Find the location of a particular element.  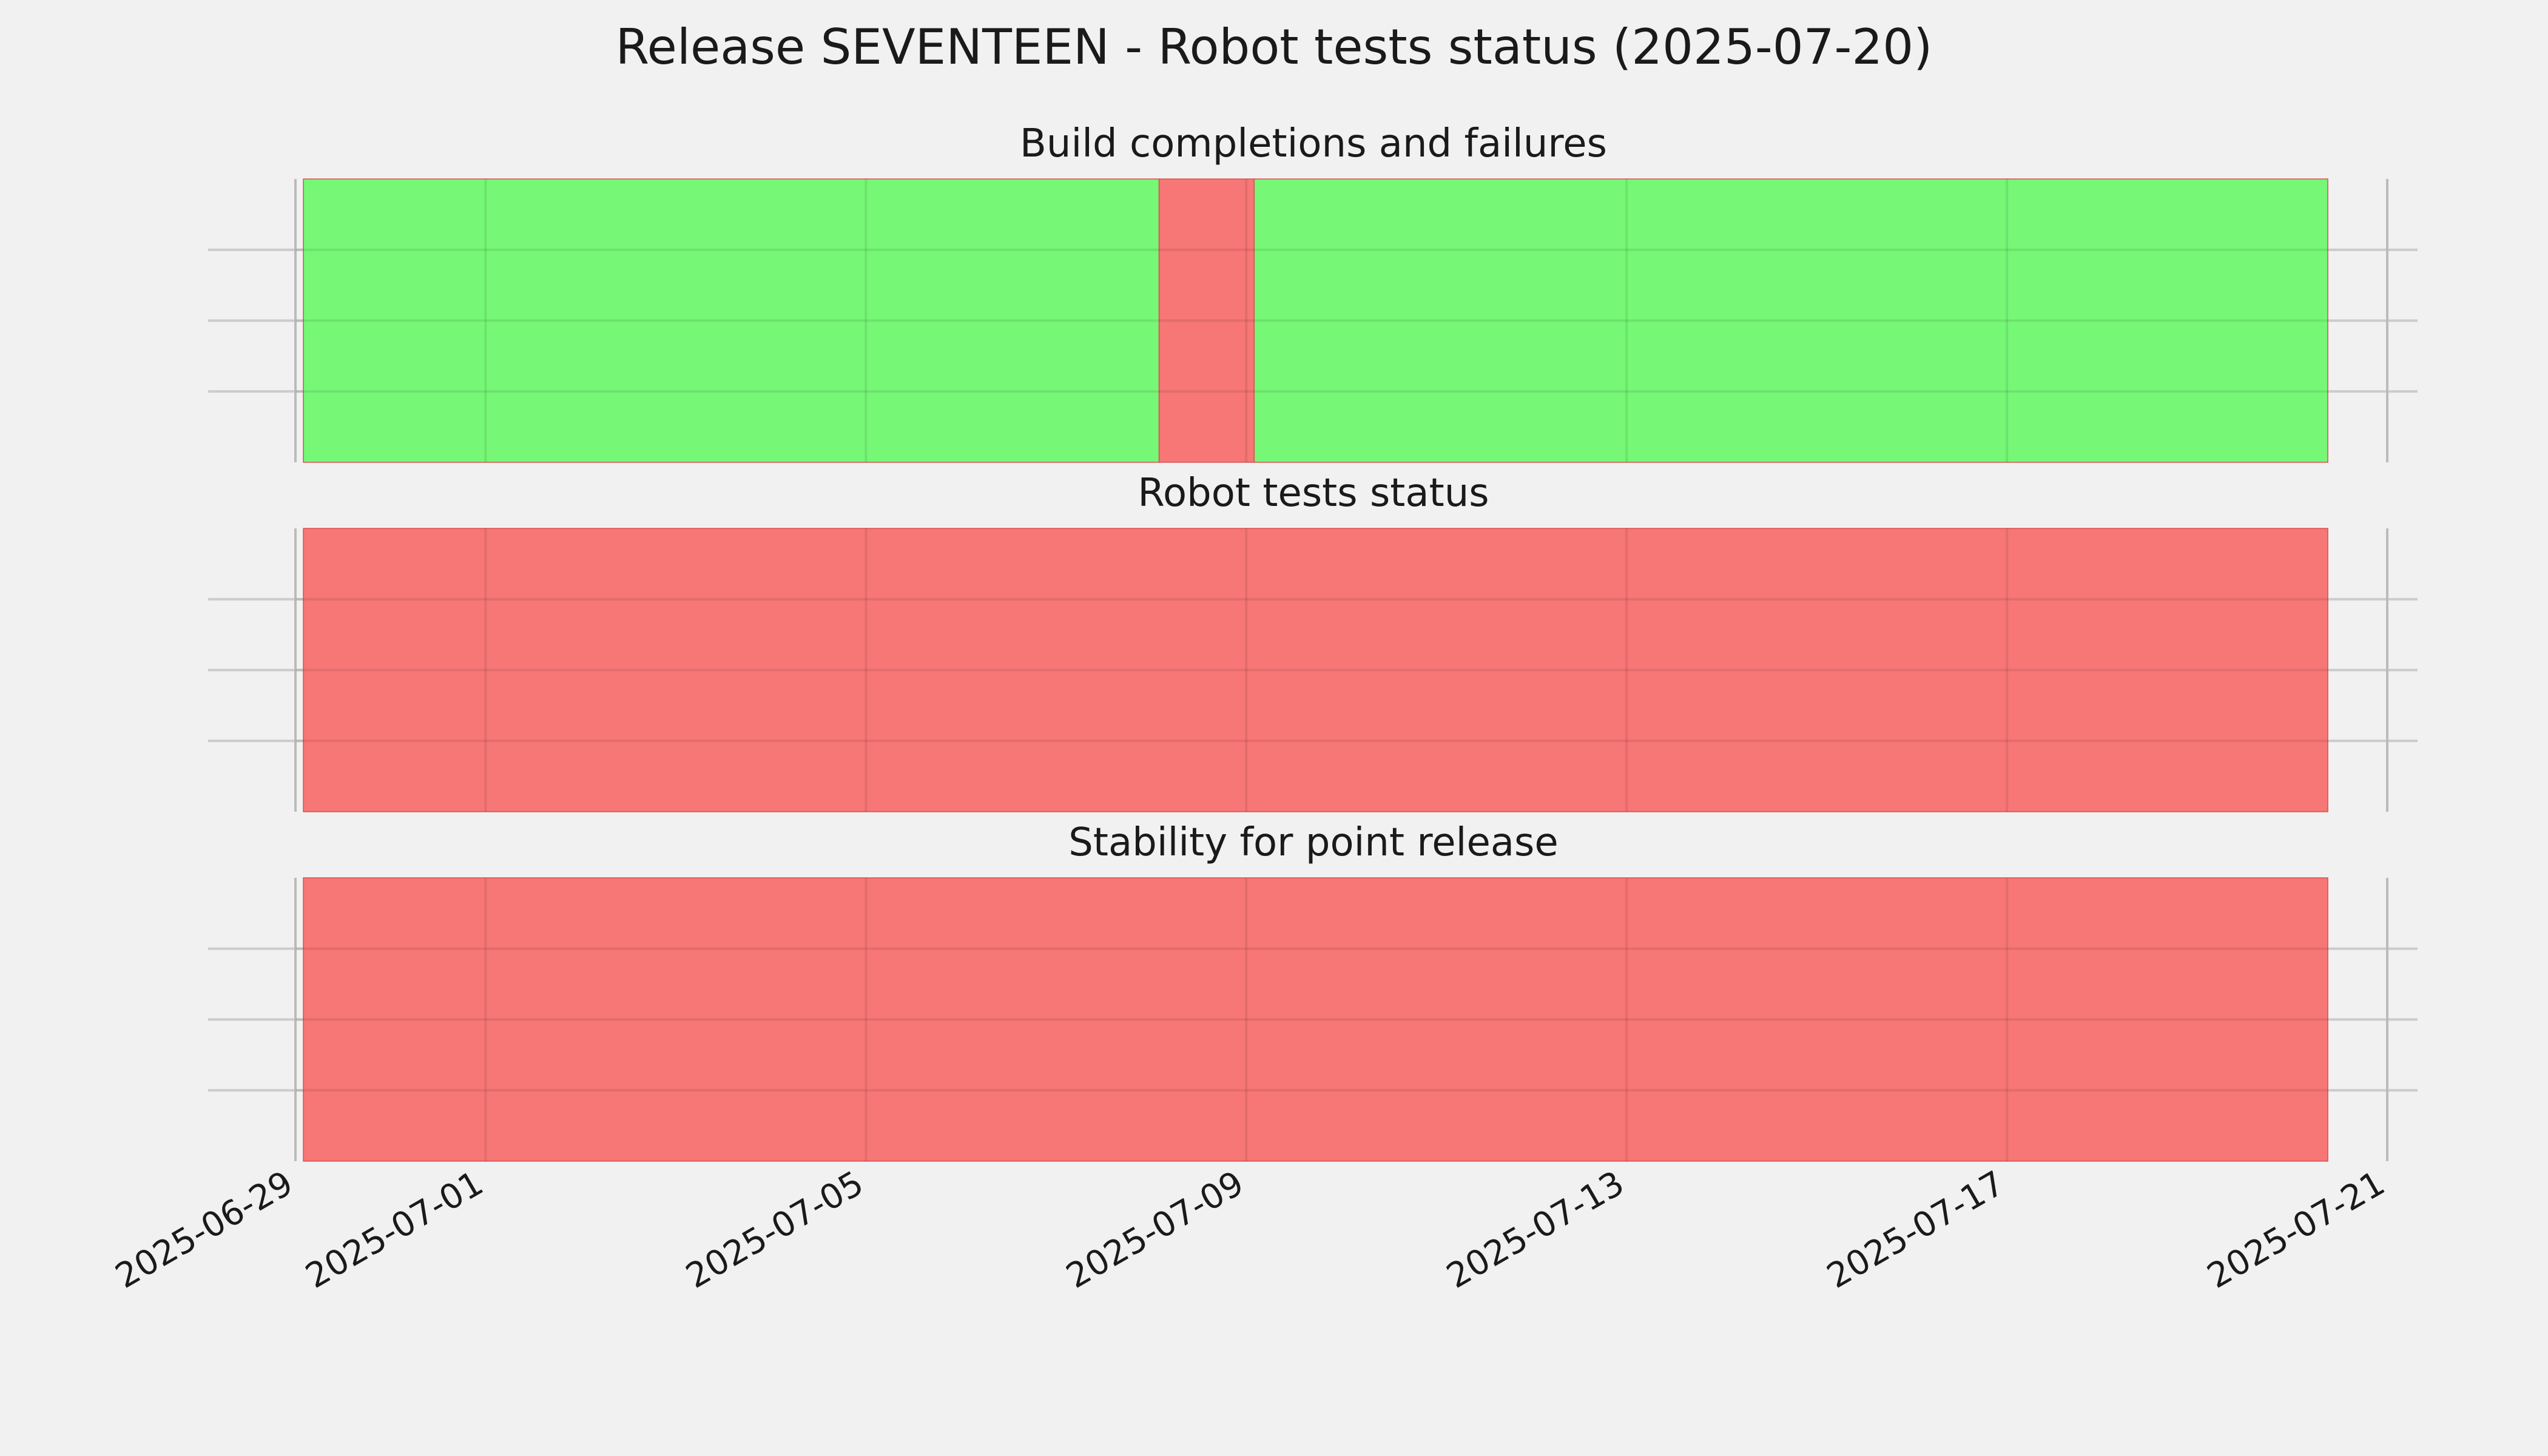

x-tick-label: 2025-07-09 is located at coordinates (1155, 1230).